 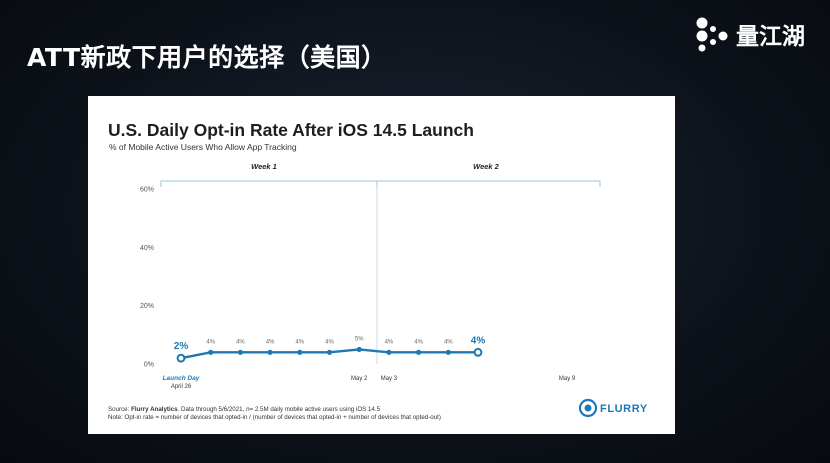 I want to click on quantjianghu-logo-icon, so click(x=712, y=34).